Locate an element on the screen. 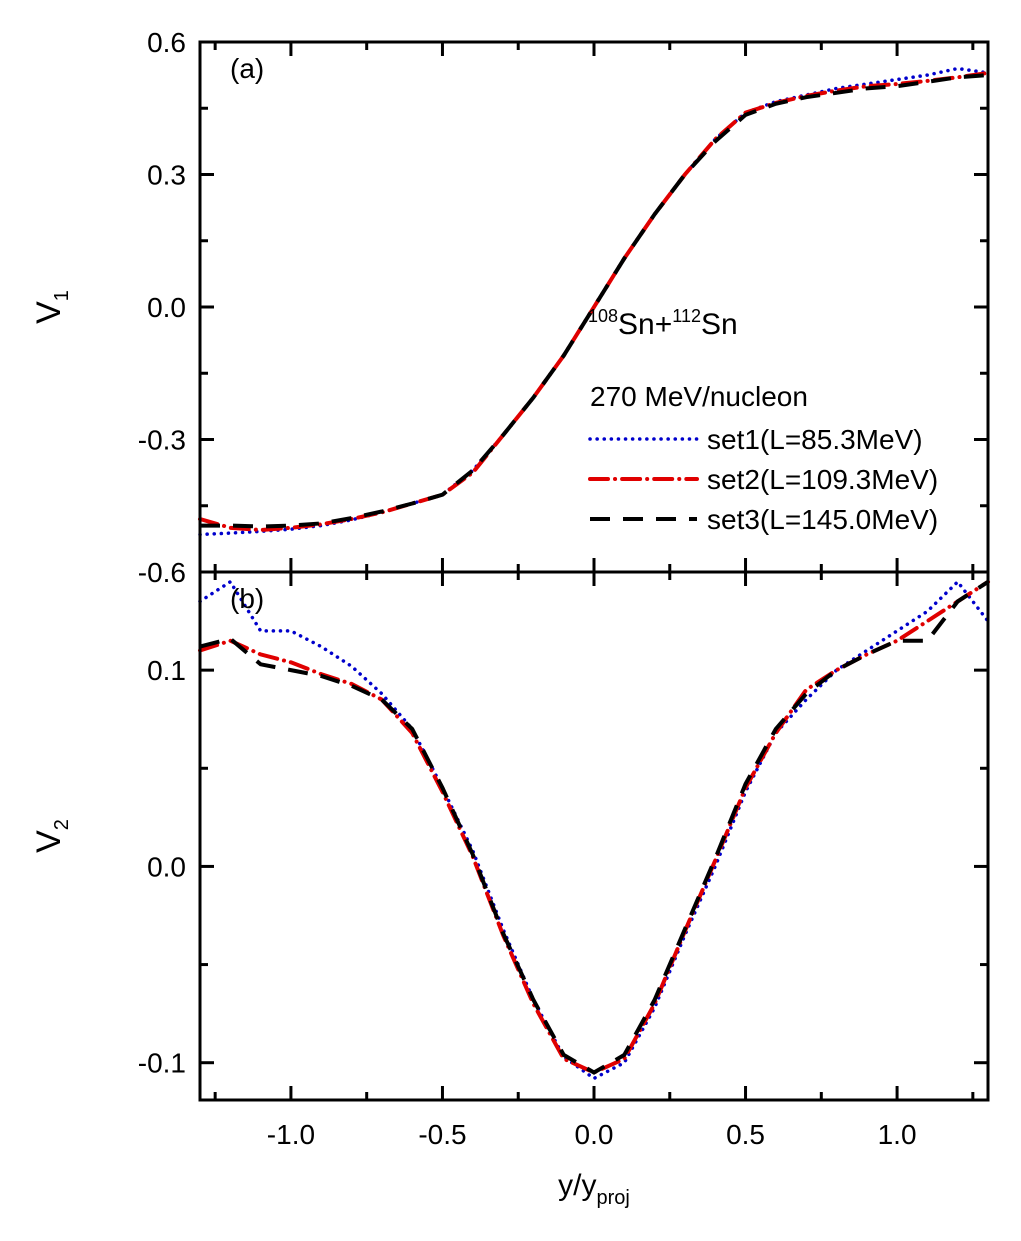 The image size is (1021, 1241). energy-label: 270 MeV/nucleon is located at coordinates (699, 396).